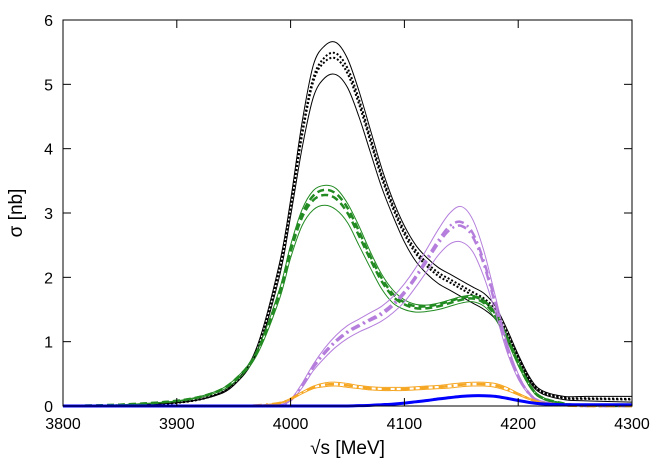 Image resolution: width=664 pixels, height=465 pixels. Describe the element at coordinates (405, 424) in the screenshot. I see `x-tick-label: 4100` at that location.